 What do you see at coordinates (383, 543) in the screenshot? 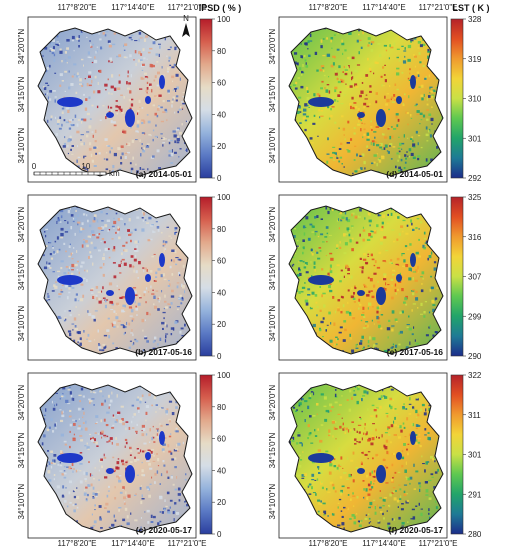
I see `bottom-coord-5: 117°14'40"E` at bounding box center [383, 543].